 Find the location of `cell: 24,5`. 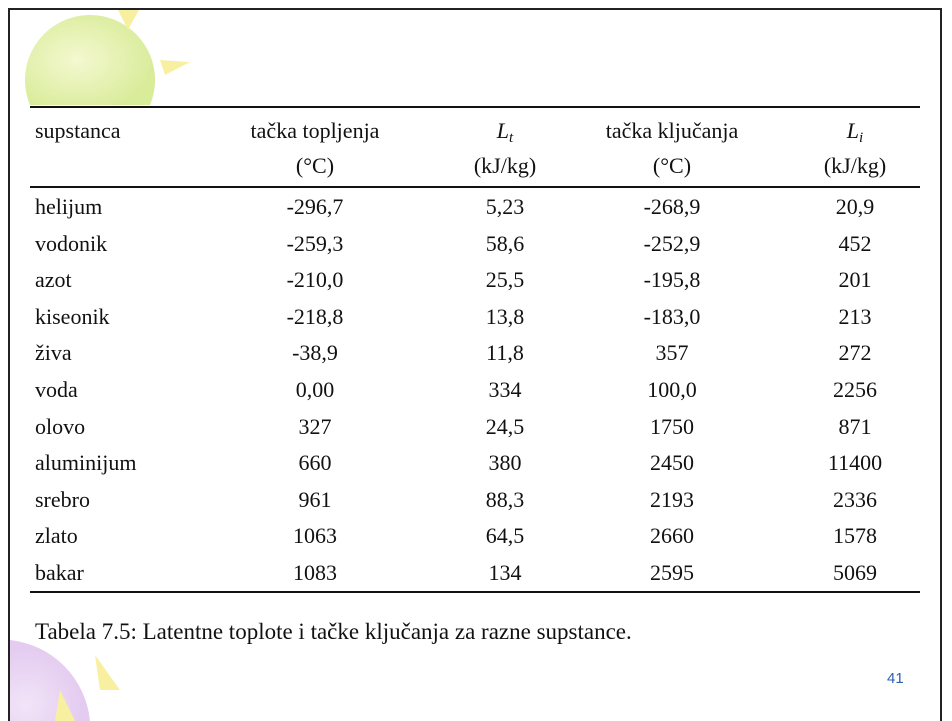

cell: 24,5 is located at coordinates (505, 426).